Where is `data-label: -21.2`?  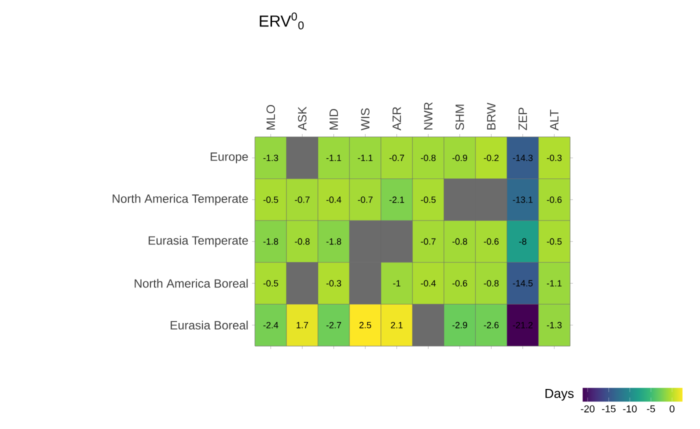 data-label: -21.2 is located at coordinates (522, 325).